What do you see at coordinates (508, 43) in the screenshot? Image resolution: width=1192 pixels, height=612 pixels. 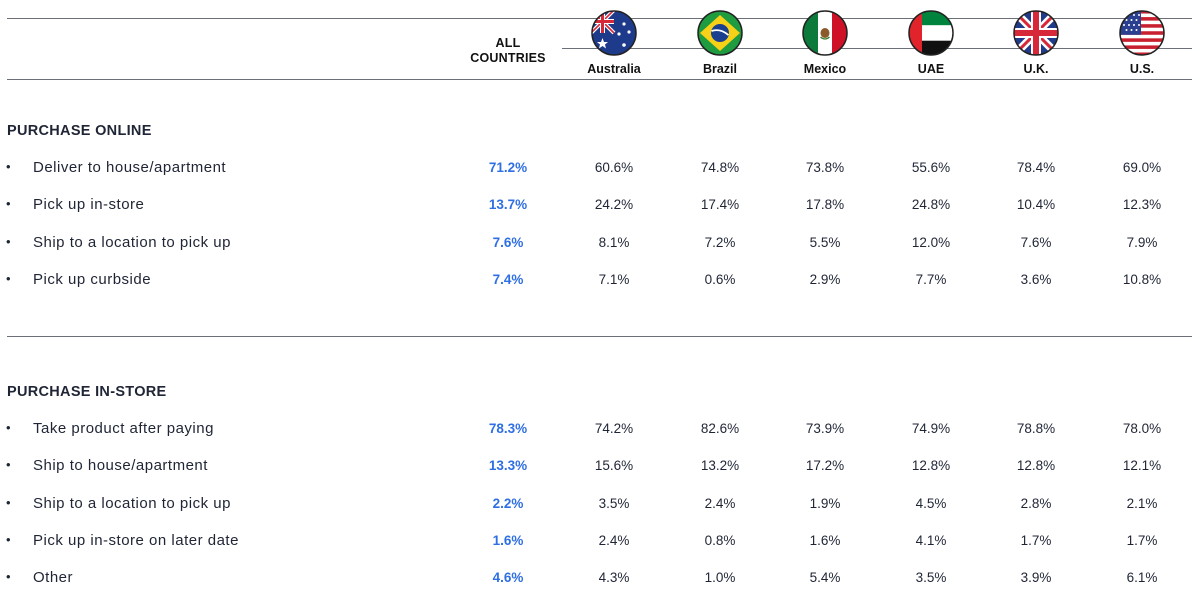 I see `all-countries-label-line1: ALL` at bounding box center [508, 43].